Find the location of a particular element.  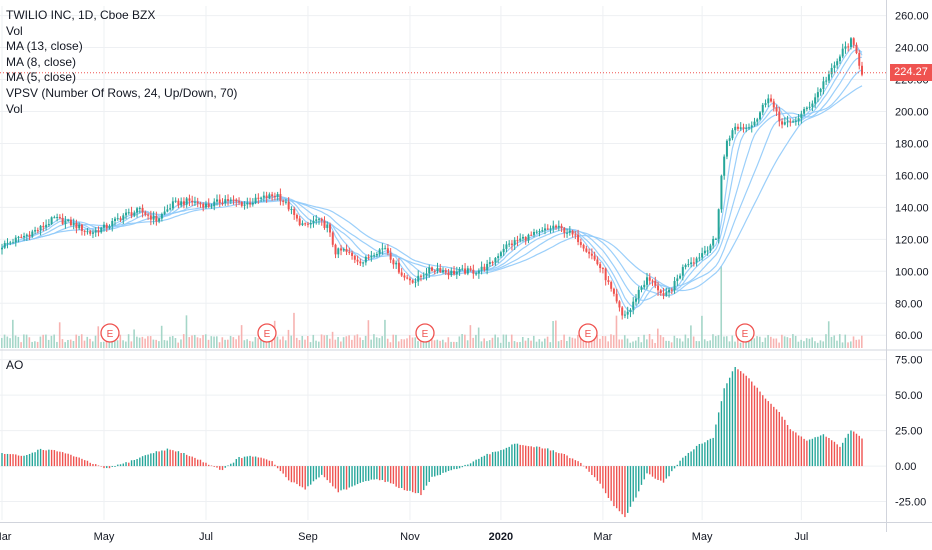

earnings-marker is located at coordinates (267, 333).